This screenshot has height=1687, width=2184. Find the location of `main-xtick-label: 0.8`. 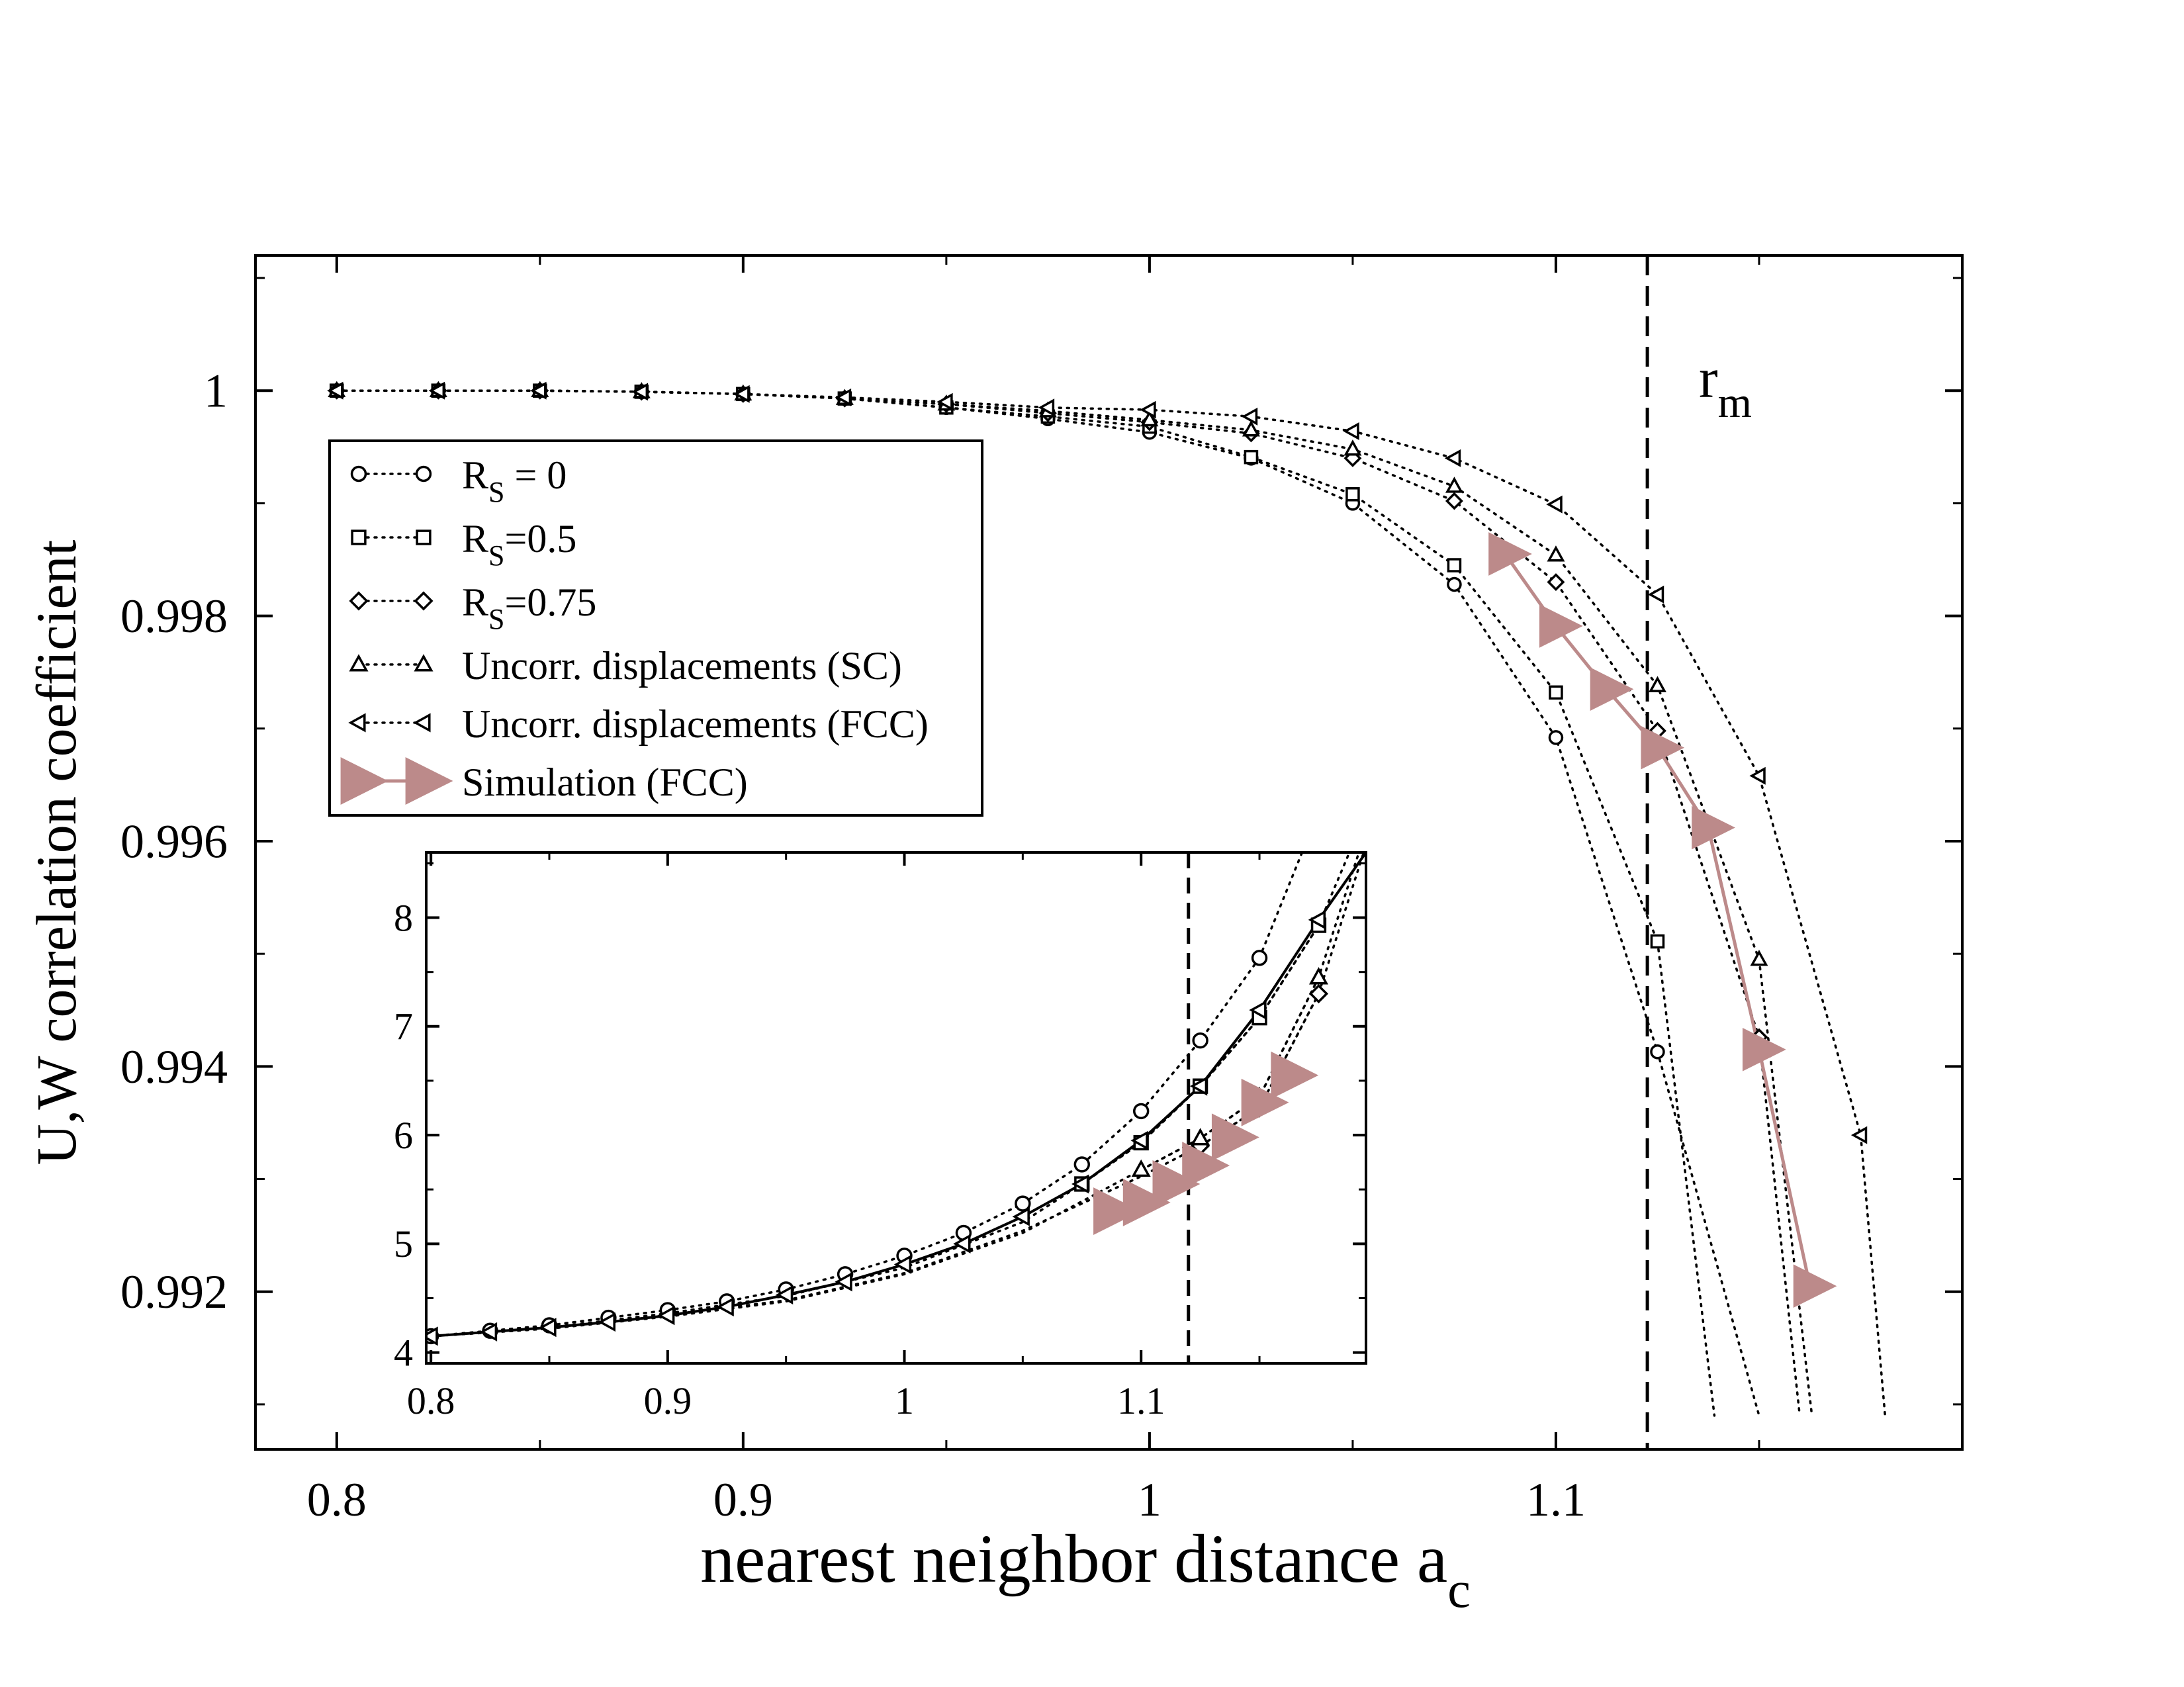

main-xtick-label: 0.8 is located at coordinates (337, 1499).